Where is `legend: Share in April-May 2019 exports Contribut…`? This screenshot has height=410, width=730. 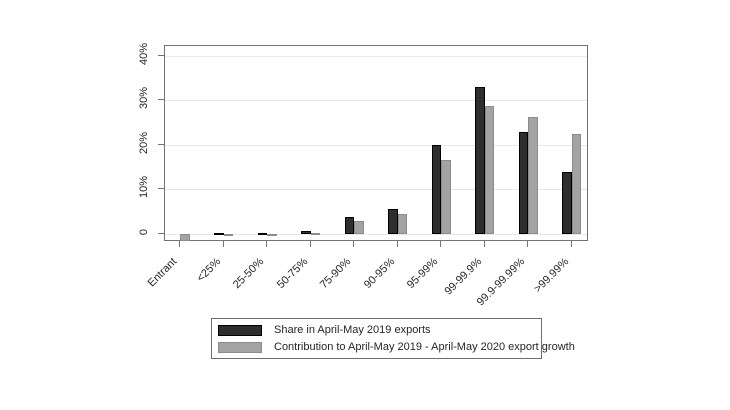 legend: Share in April-May 2019 exports Contribut… is located at coordinates (393, 338).